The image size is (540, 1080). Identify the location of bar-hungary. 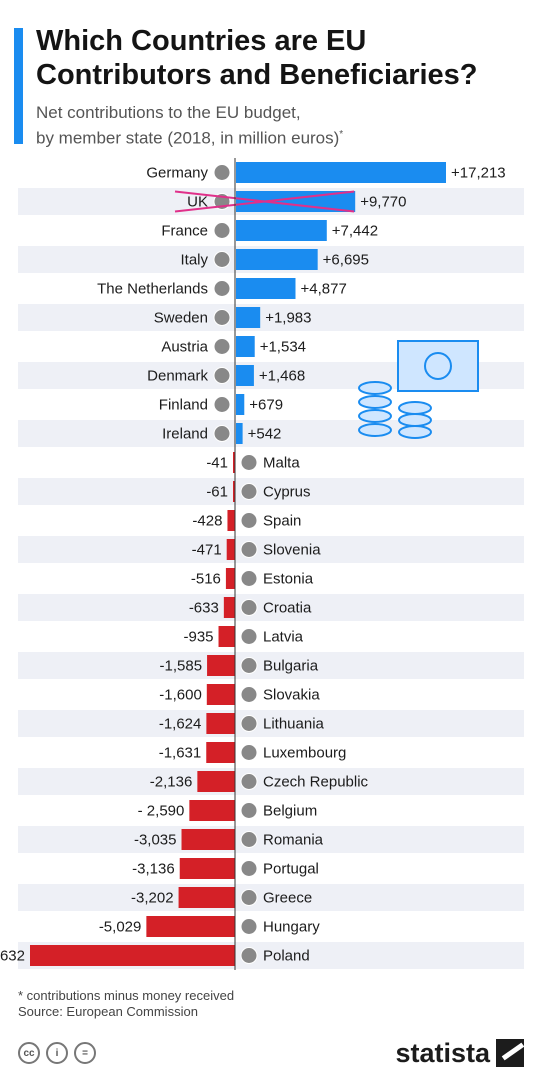
(190, 926).